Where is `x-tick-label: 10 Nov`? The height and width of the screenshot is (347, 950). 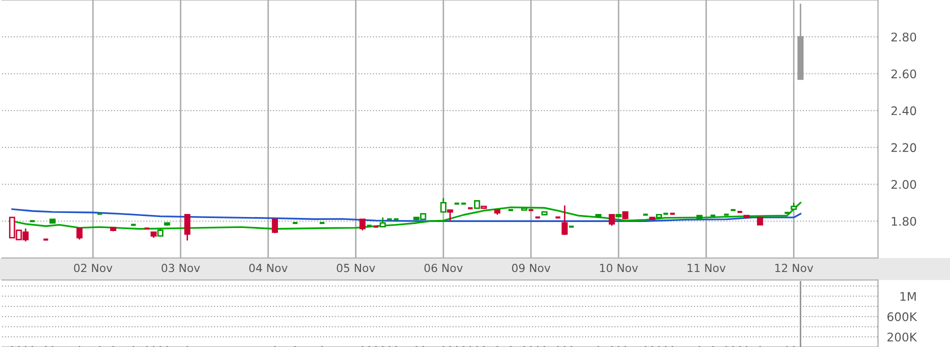 x-tick-label: 10 Nov is located at coordinates (619, 268).